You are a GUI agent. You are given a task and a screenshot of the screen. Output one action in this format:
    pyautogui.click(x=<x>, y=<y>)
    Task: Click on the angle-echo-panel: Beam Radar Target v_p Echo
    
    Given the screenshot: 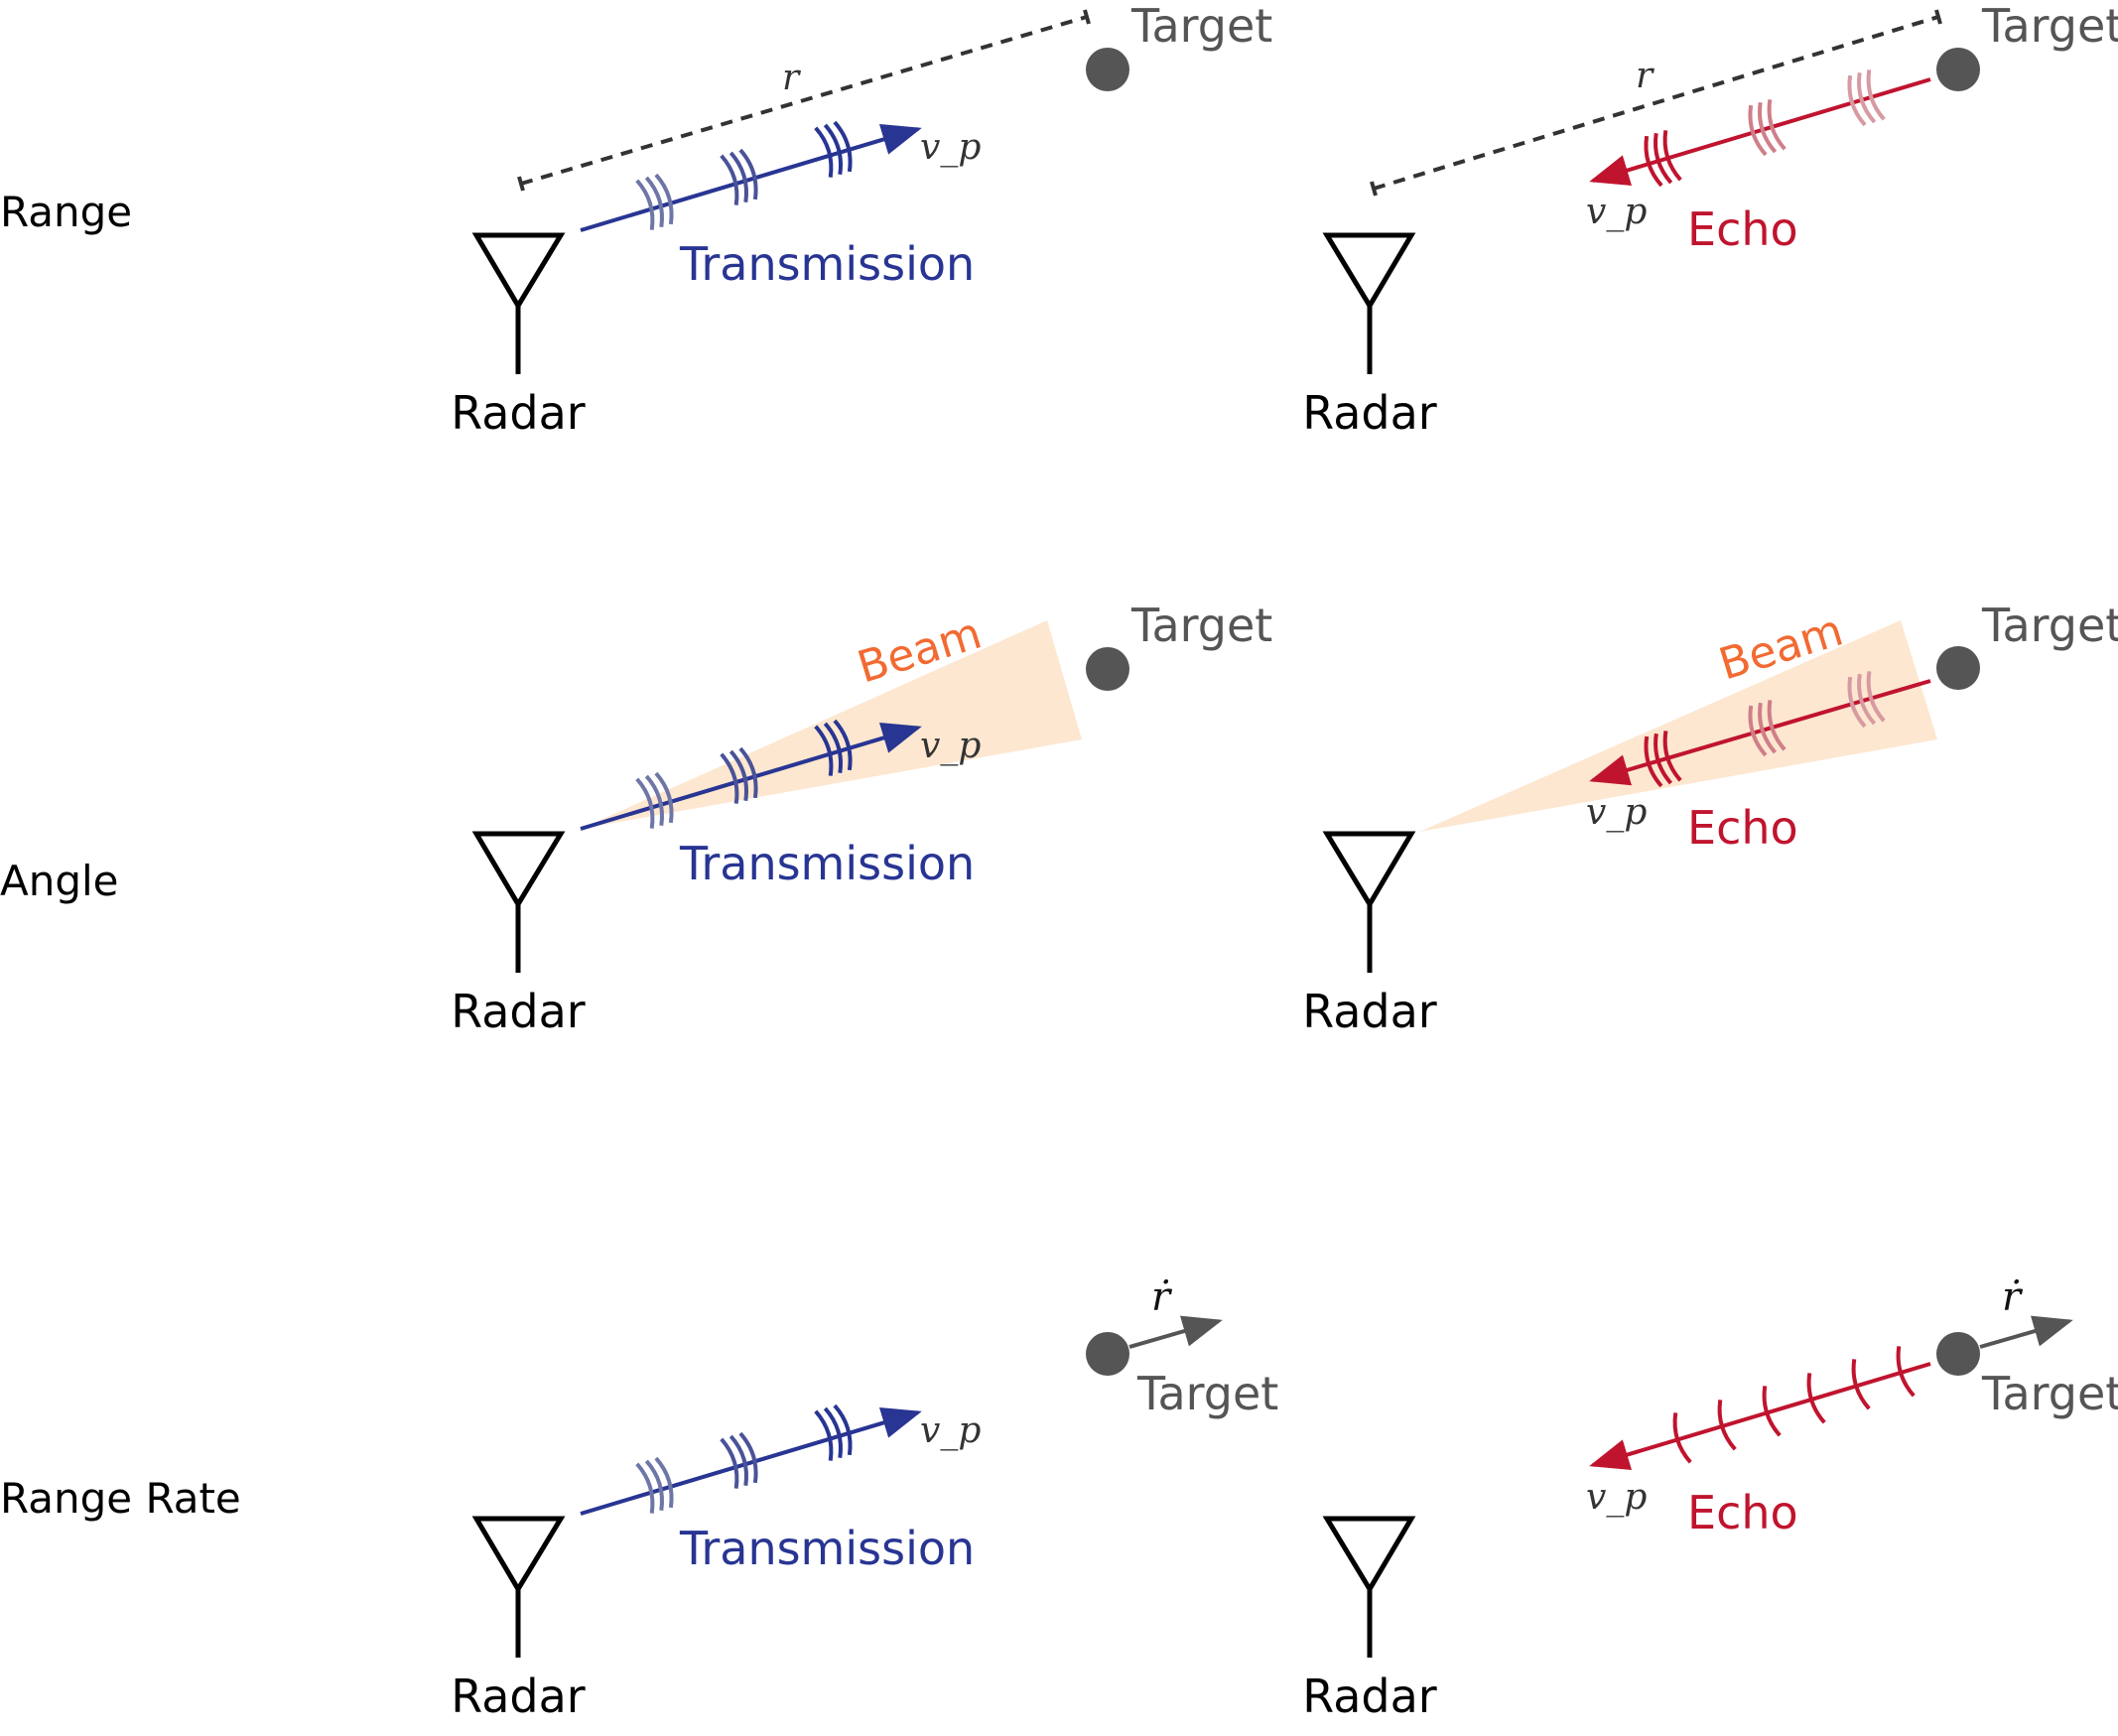 What is the action you would take?
    pyautogui.click(x=1710, y=818)
    